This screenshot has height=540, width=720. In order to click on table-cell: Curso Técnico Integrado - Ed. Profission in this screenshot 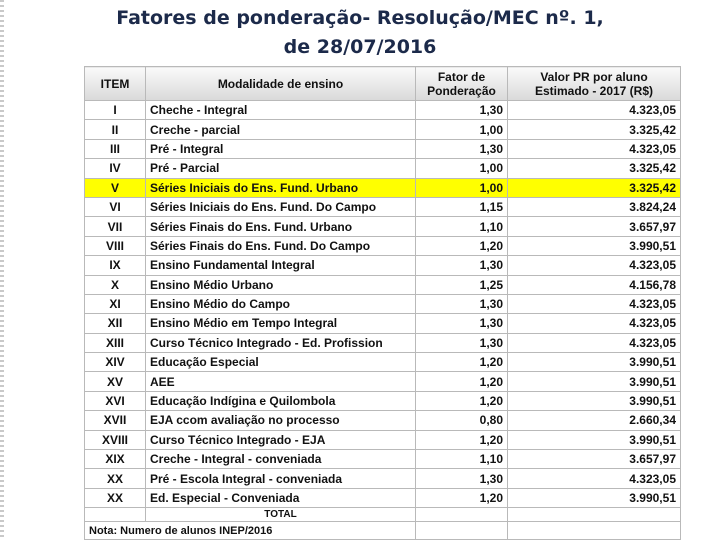, I will do `click(280, 343)`.